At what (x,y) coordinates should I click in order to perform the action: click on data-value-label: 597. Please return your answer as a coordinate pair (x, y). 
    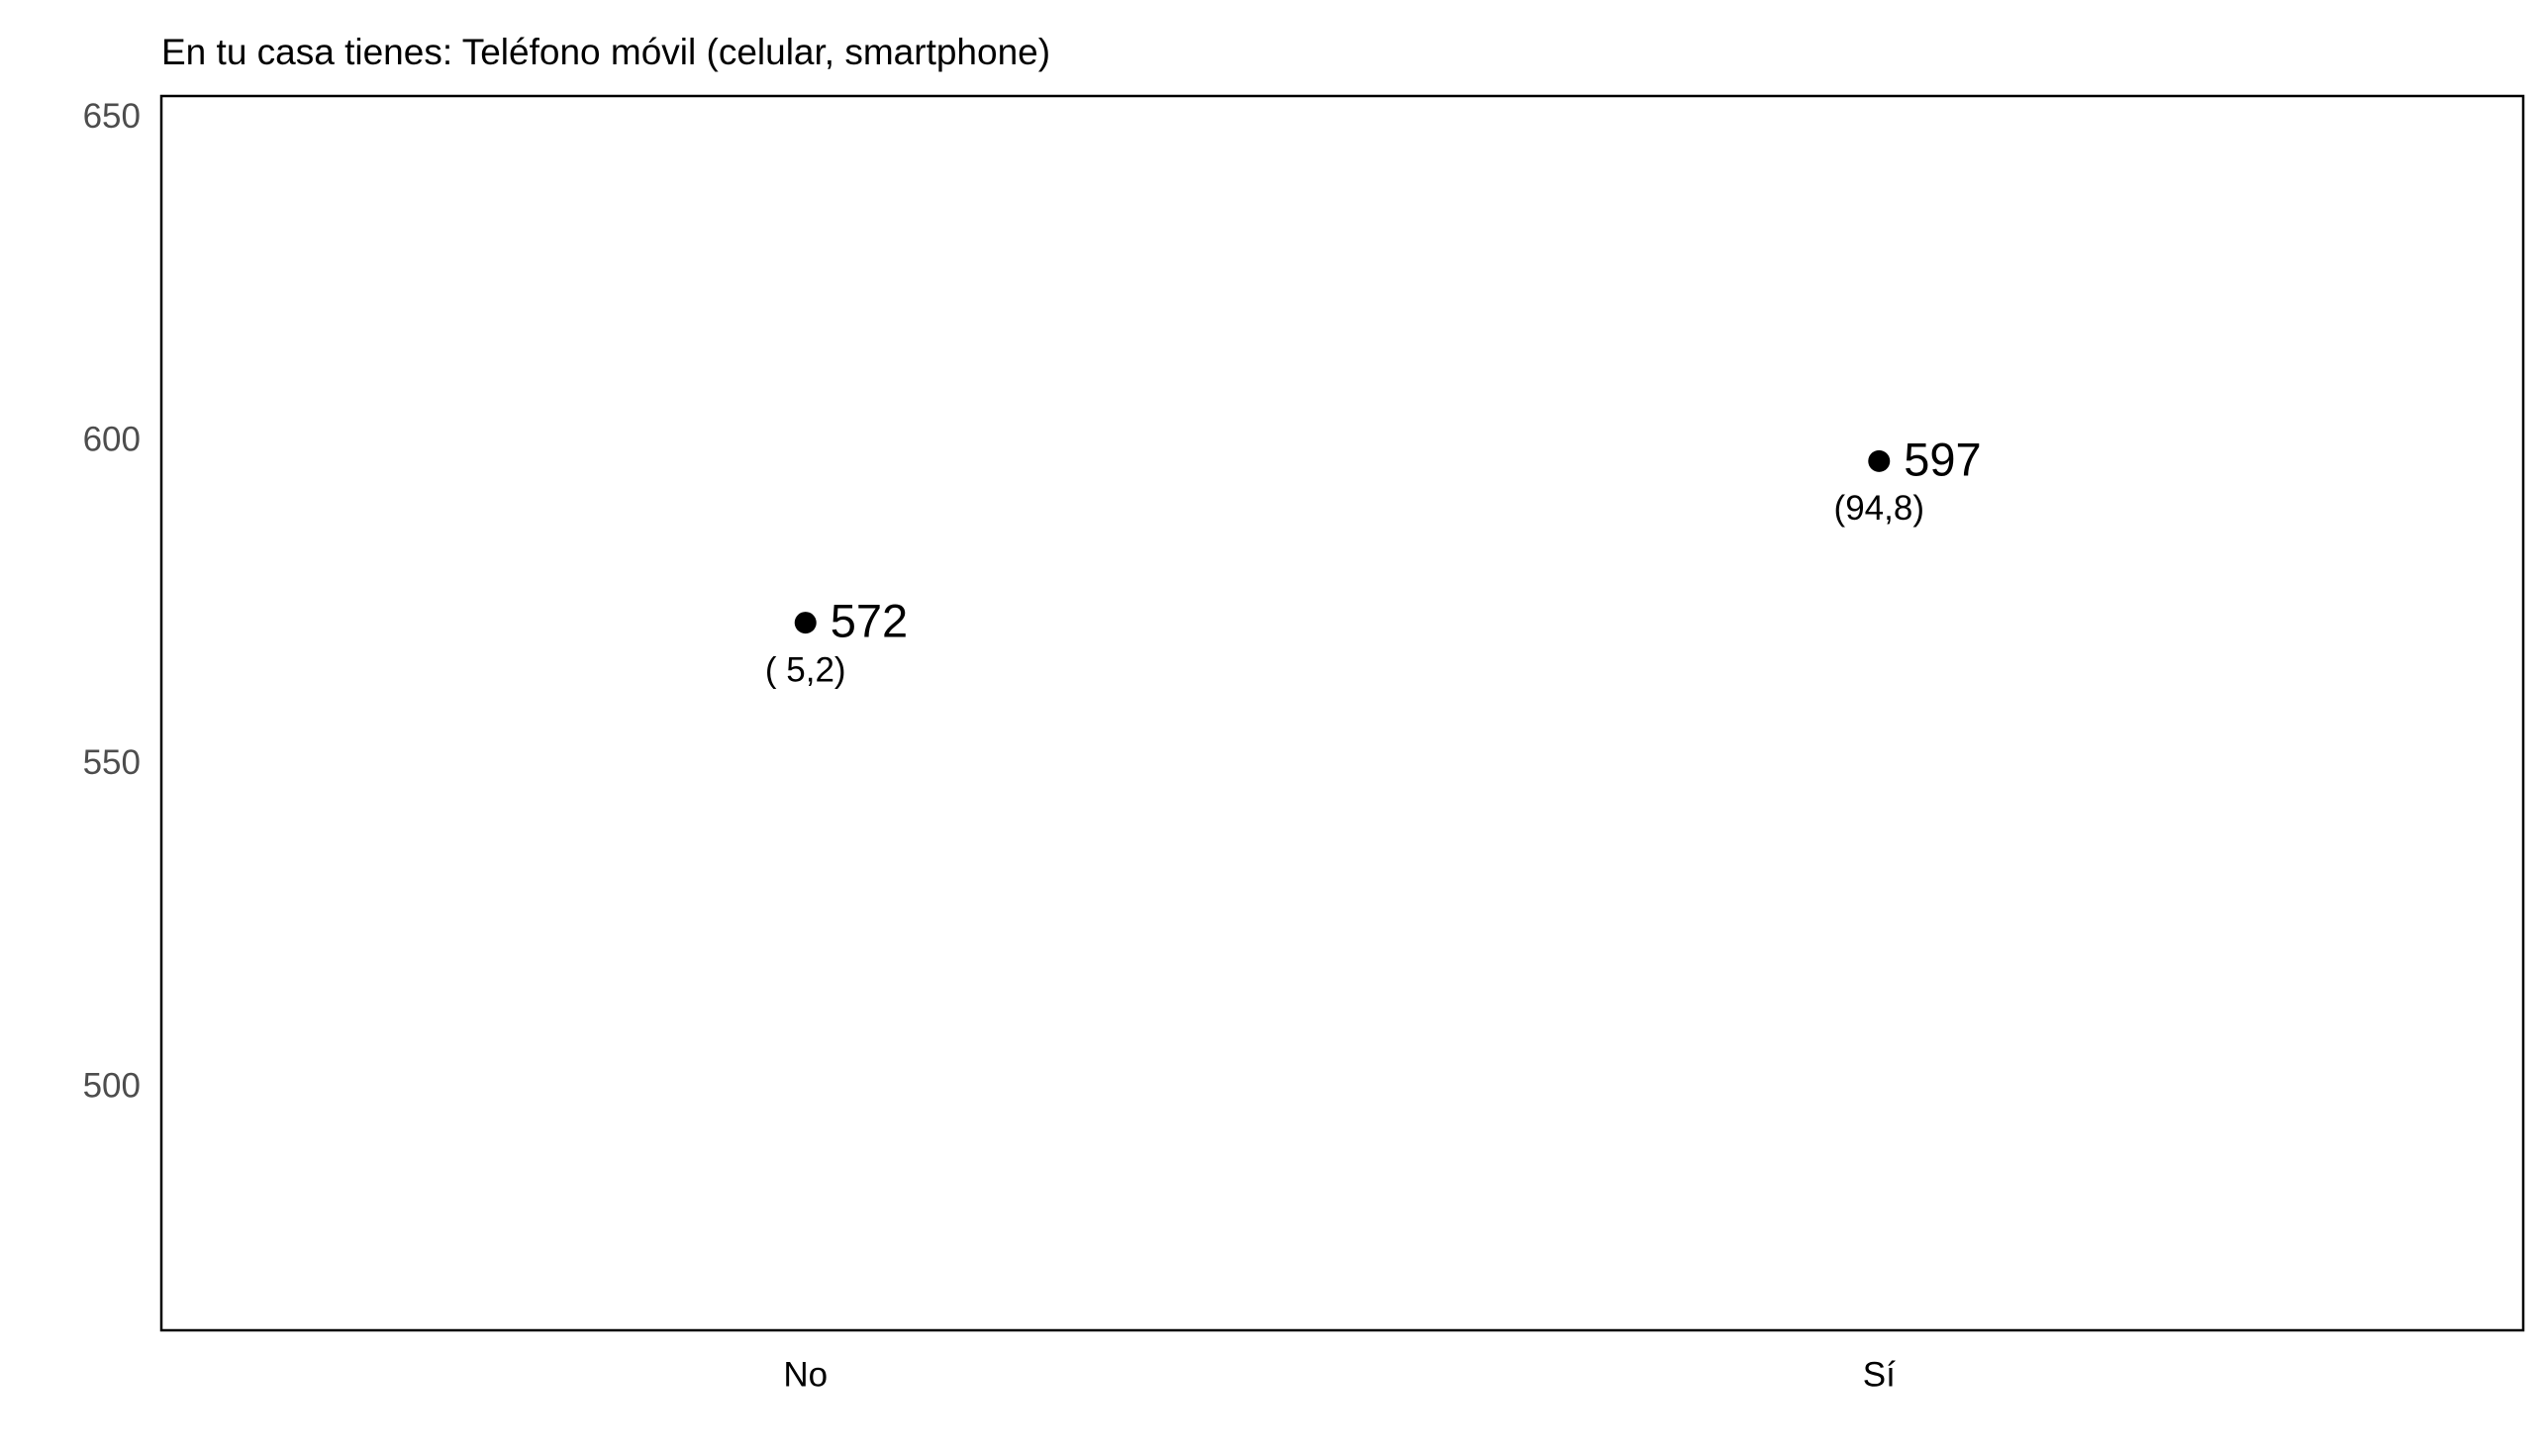
    Looking at the image, I should click on (1942, 459).